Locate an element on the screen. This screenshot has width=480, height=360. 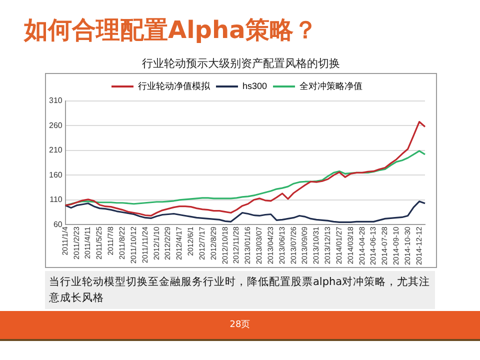
text: 28页 is located at coordinates (240, 325).